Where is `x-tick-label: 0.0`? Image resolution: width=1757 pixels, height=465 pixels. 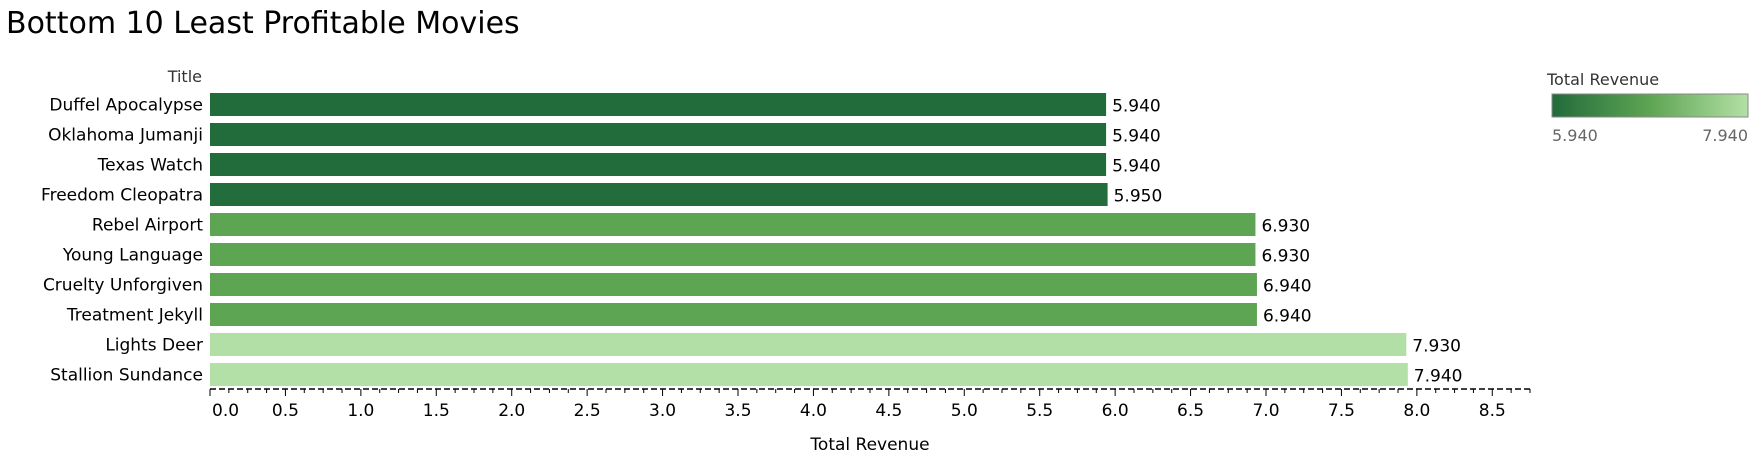 x-tick-label: 0.0 is located at coordinates (225, 411).